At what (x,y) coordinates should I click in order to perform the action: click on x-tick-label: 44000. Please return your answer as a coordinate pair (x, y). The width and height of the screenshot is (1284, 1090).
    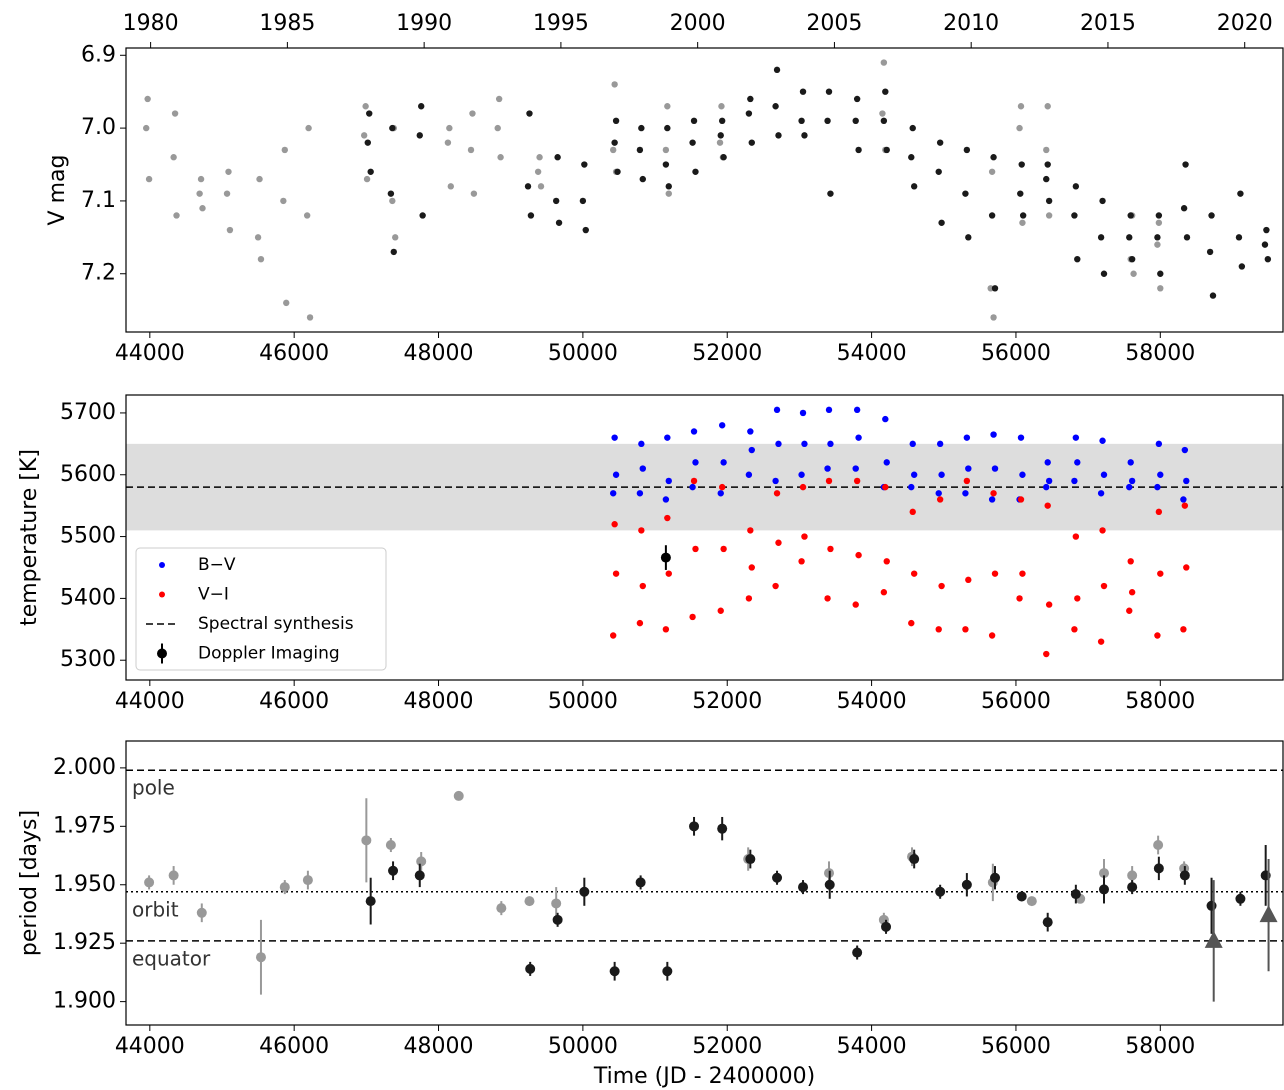
    Looking at the image, I should click on (150, 701).